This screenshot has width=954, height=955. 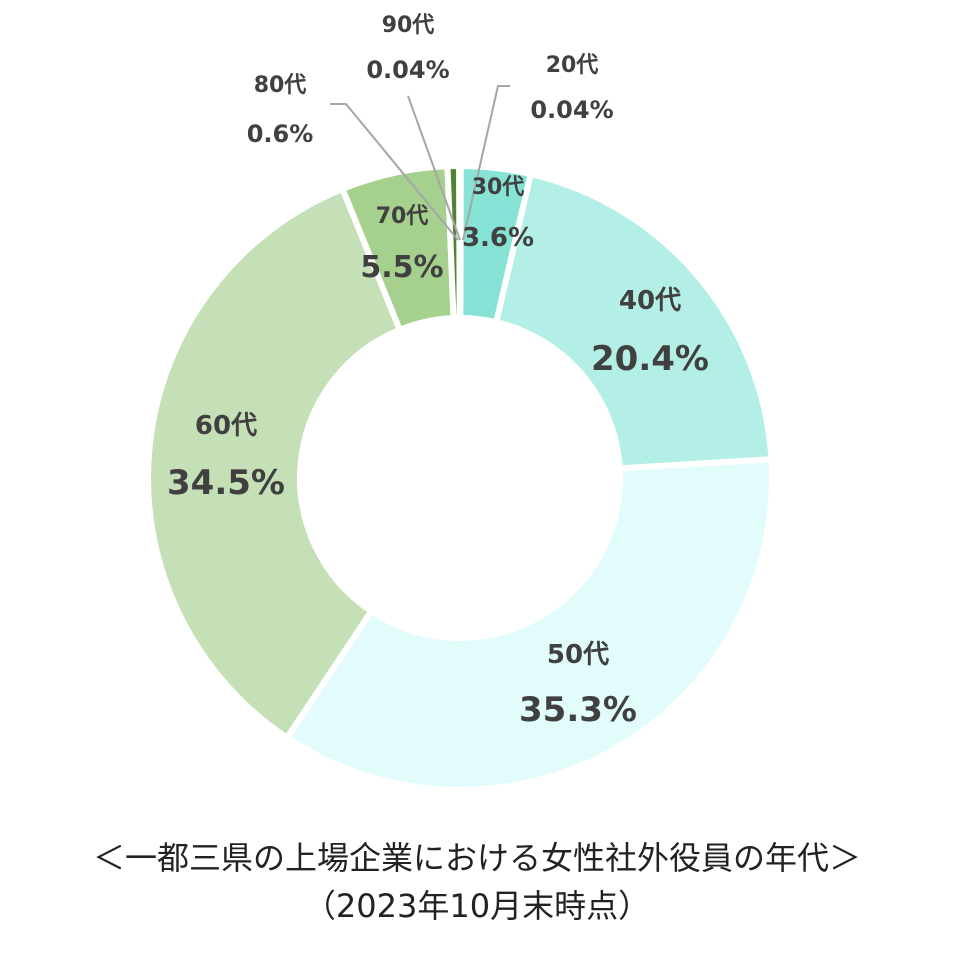 I want to click on category-label-50s: 50代, so click(x=578, y=655).